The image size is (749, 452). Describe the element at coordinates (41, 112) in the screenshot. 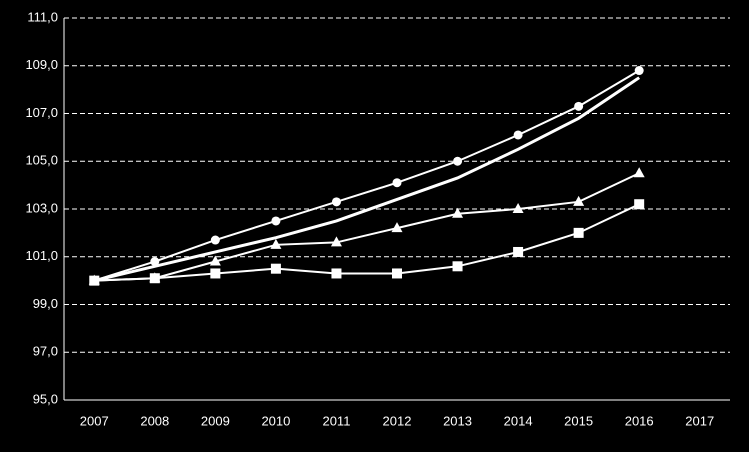

I see `y-tick-label: 107,0` at that location.